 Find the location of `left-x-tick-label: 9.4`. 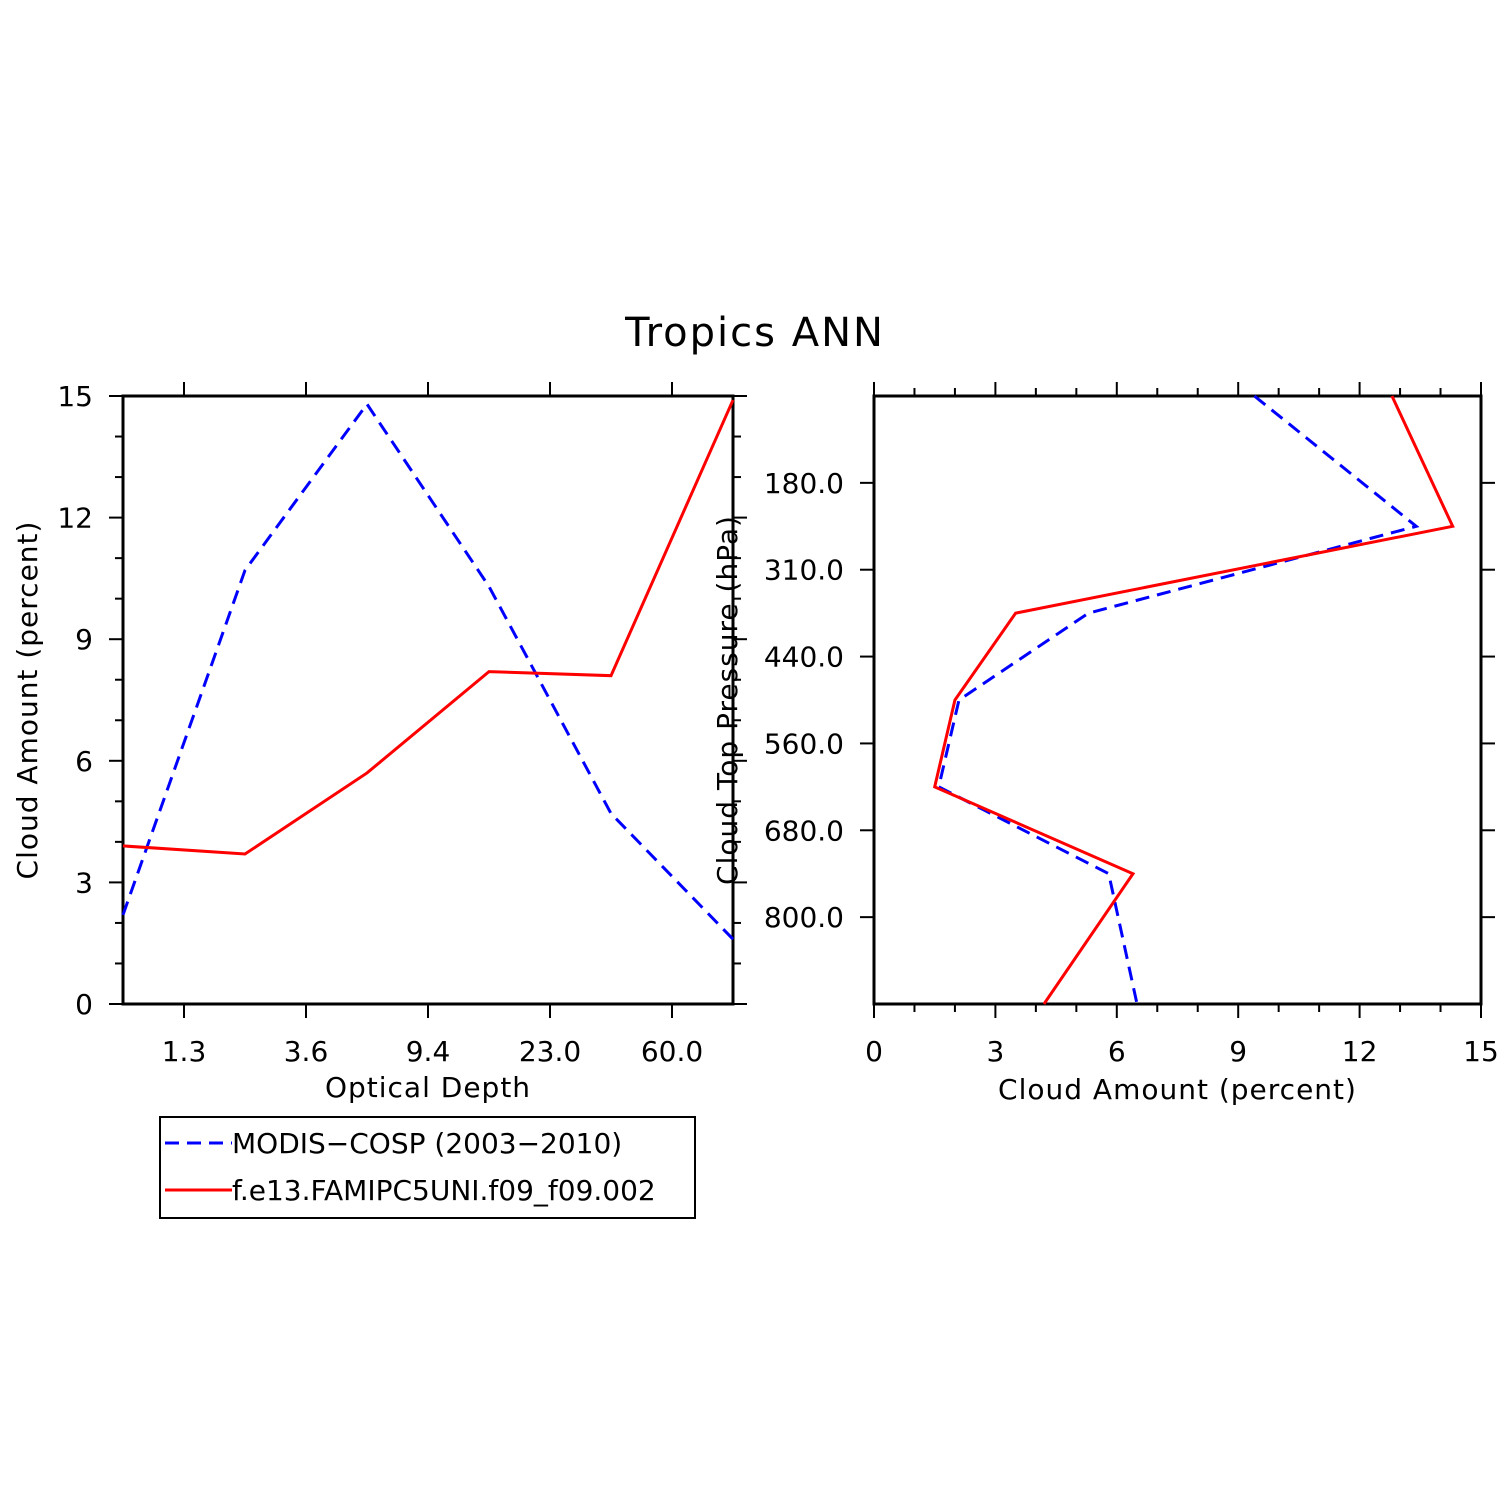

left-x-tick-label: 9.4 is located at coordinates (428, 1051).